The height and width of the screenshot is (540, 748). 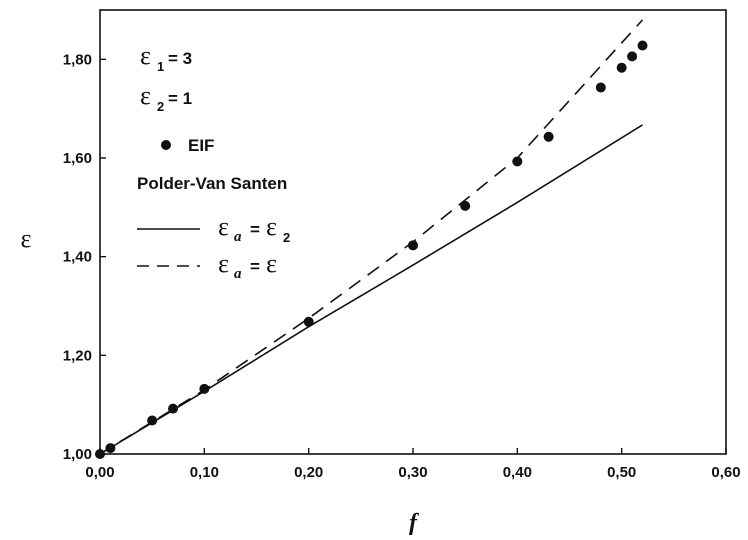 I want to click on y-tick-label: 1,00, so click(x=77, y=454).